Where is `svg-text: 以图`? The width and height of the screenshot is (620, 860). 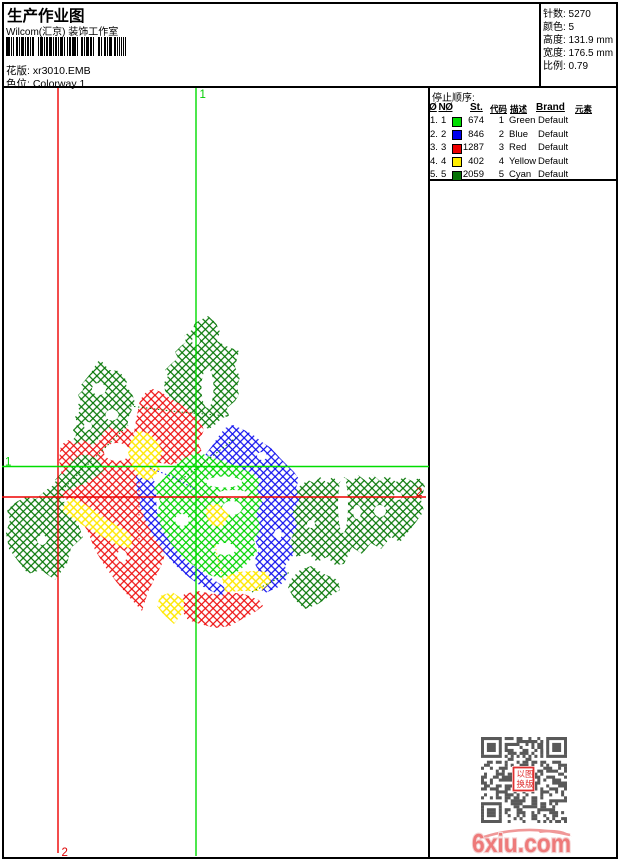 svg-text: 以图 is located at coordinates (525, 774).